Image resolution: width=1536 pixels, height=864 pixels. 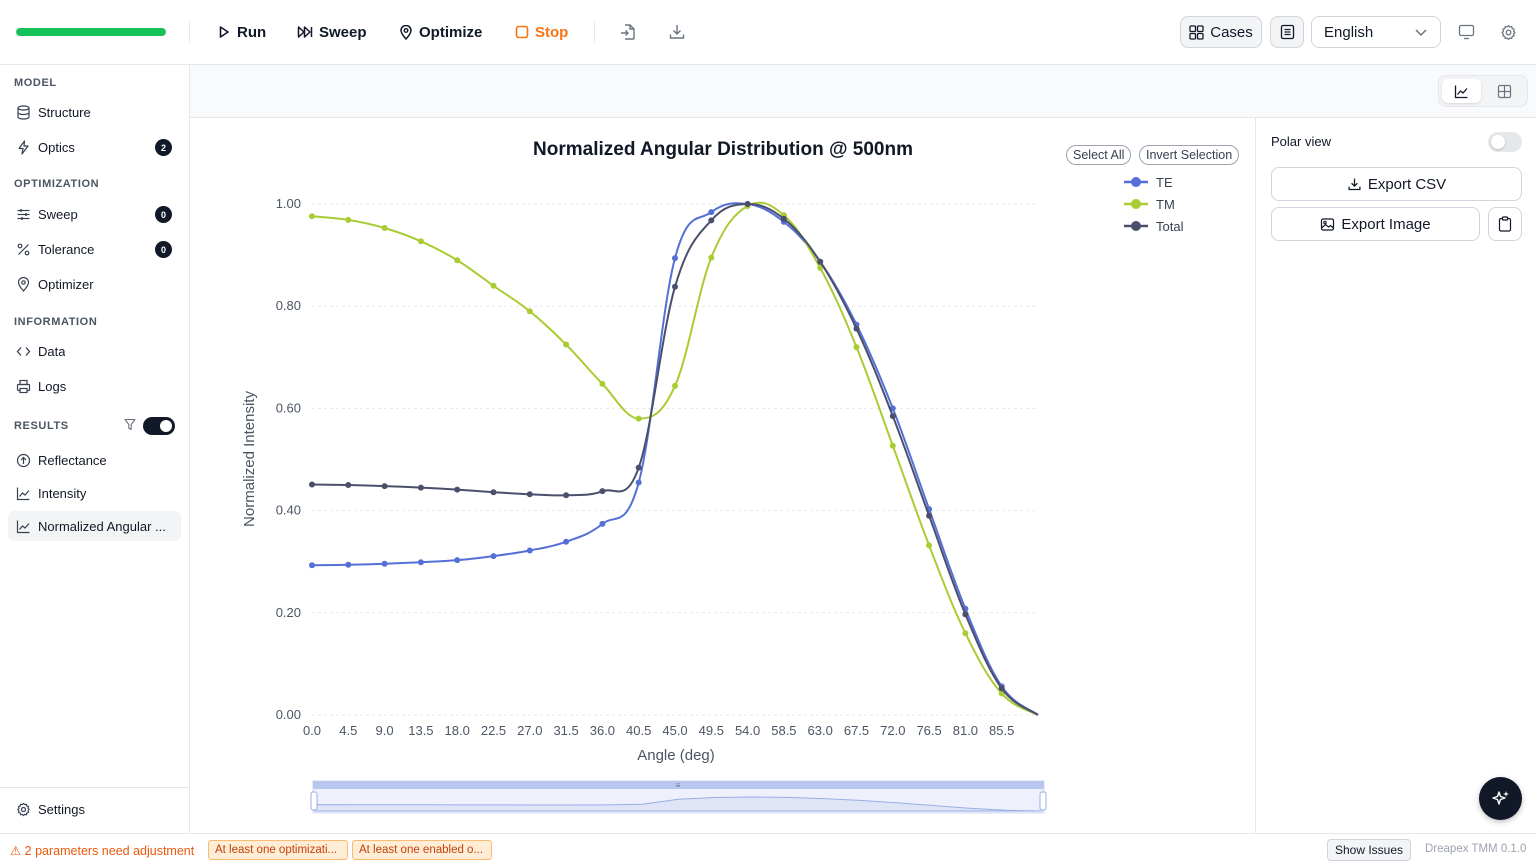 I want to click on optimize-button: Optimize, so click(x=440, y=32).